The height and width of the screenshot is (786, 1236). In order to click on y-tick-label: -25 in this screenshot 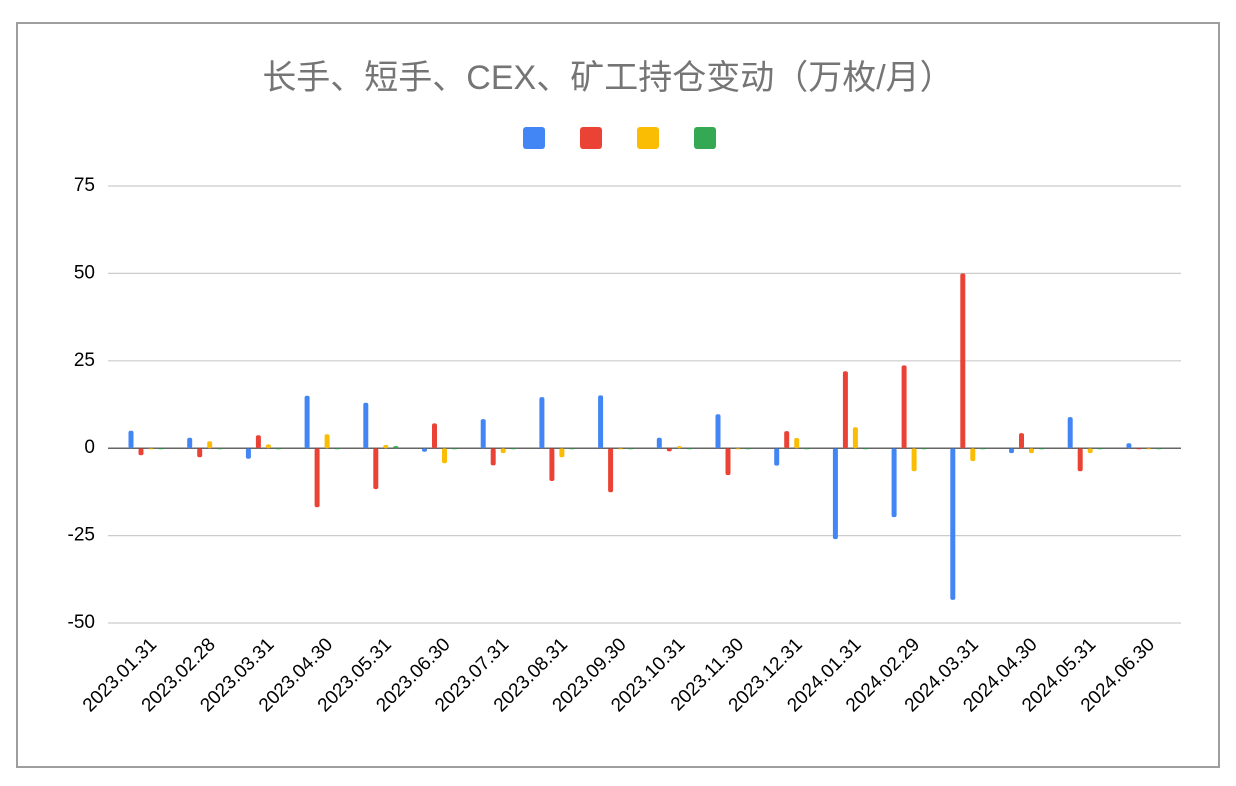, I will do `click(81, 535)`.